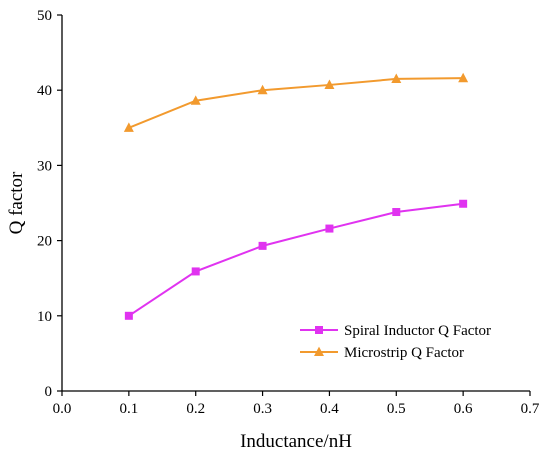  I want to click on legend-item: Microstrip Q Factor, so click(382, 353).